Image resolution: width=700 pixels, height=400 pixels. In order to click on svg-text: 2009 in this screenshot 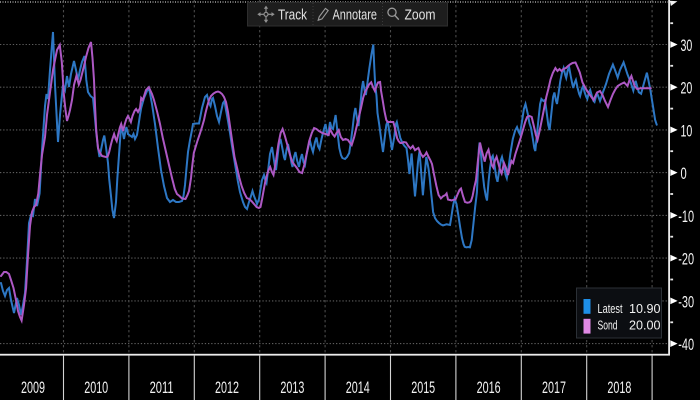, I will do `click(33, 387)`.